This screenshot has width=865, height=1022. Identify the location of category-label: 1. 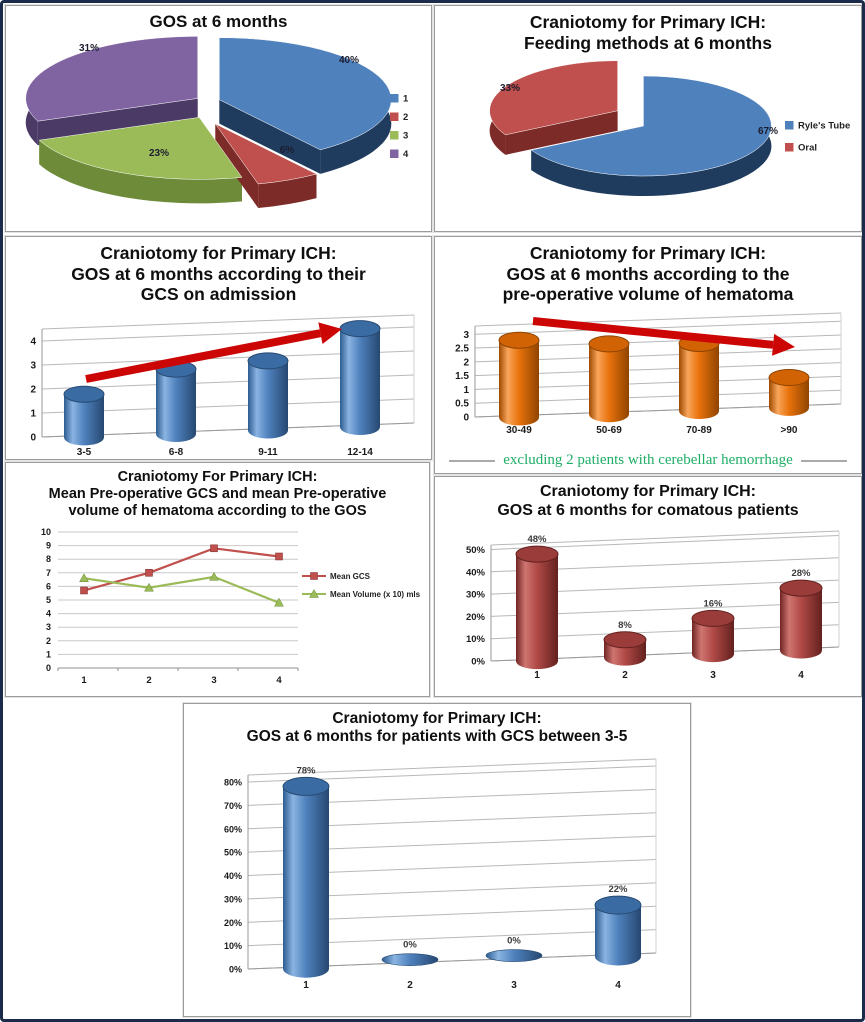
(537, 675).